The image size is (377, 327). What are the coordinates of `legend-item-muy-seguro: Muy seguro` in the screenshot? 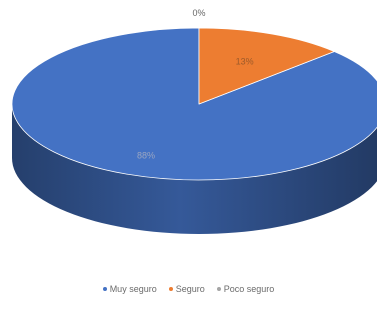 It's located at (129, 289).